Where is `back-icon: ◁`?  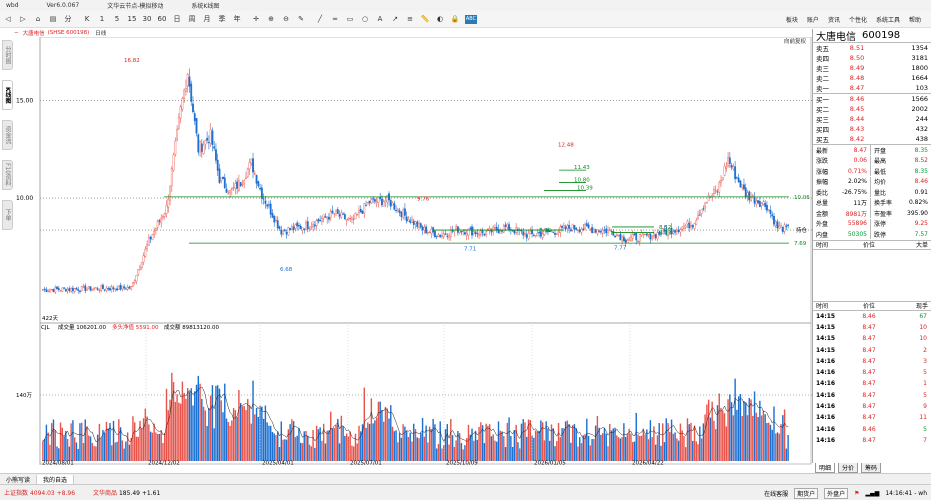
back-icon: ◁ is located at coordinates (8, 19).